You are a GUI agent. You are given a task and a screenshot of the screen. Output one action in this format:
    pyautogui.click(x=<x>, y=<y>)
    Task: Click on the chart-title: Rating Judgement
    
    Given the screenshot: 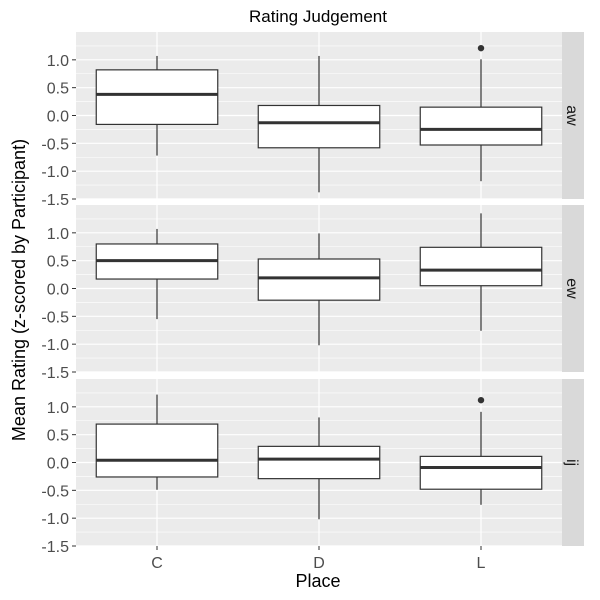 What is the action you would take?
    pyautogui.click(x=318, y=16)
    